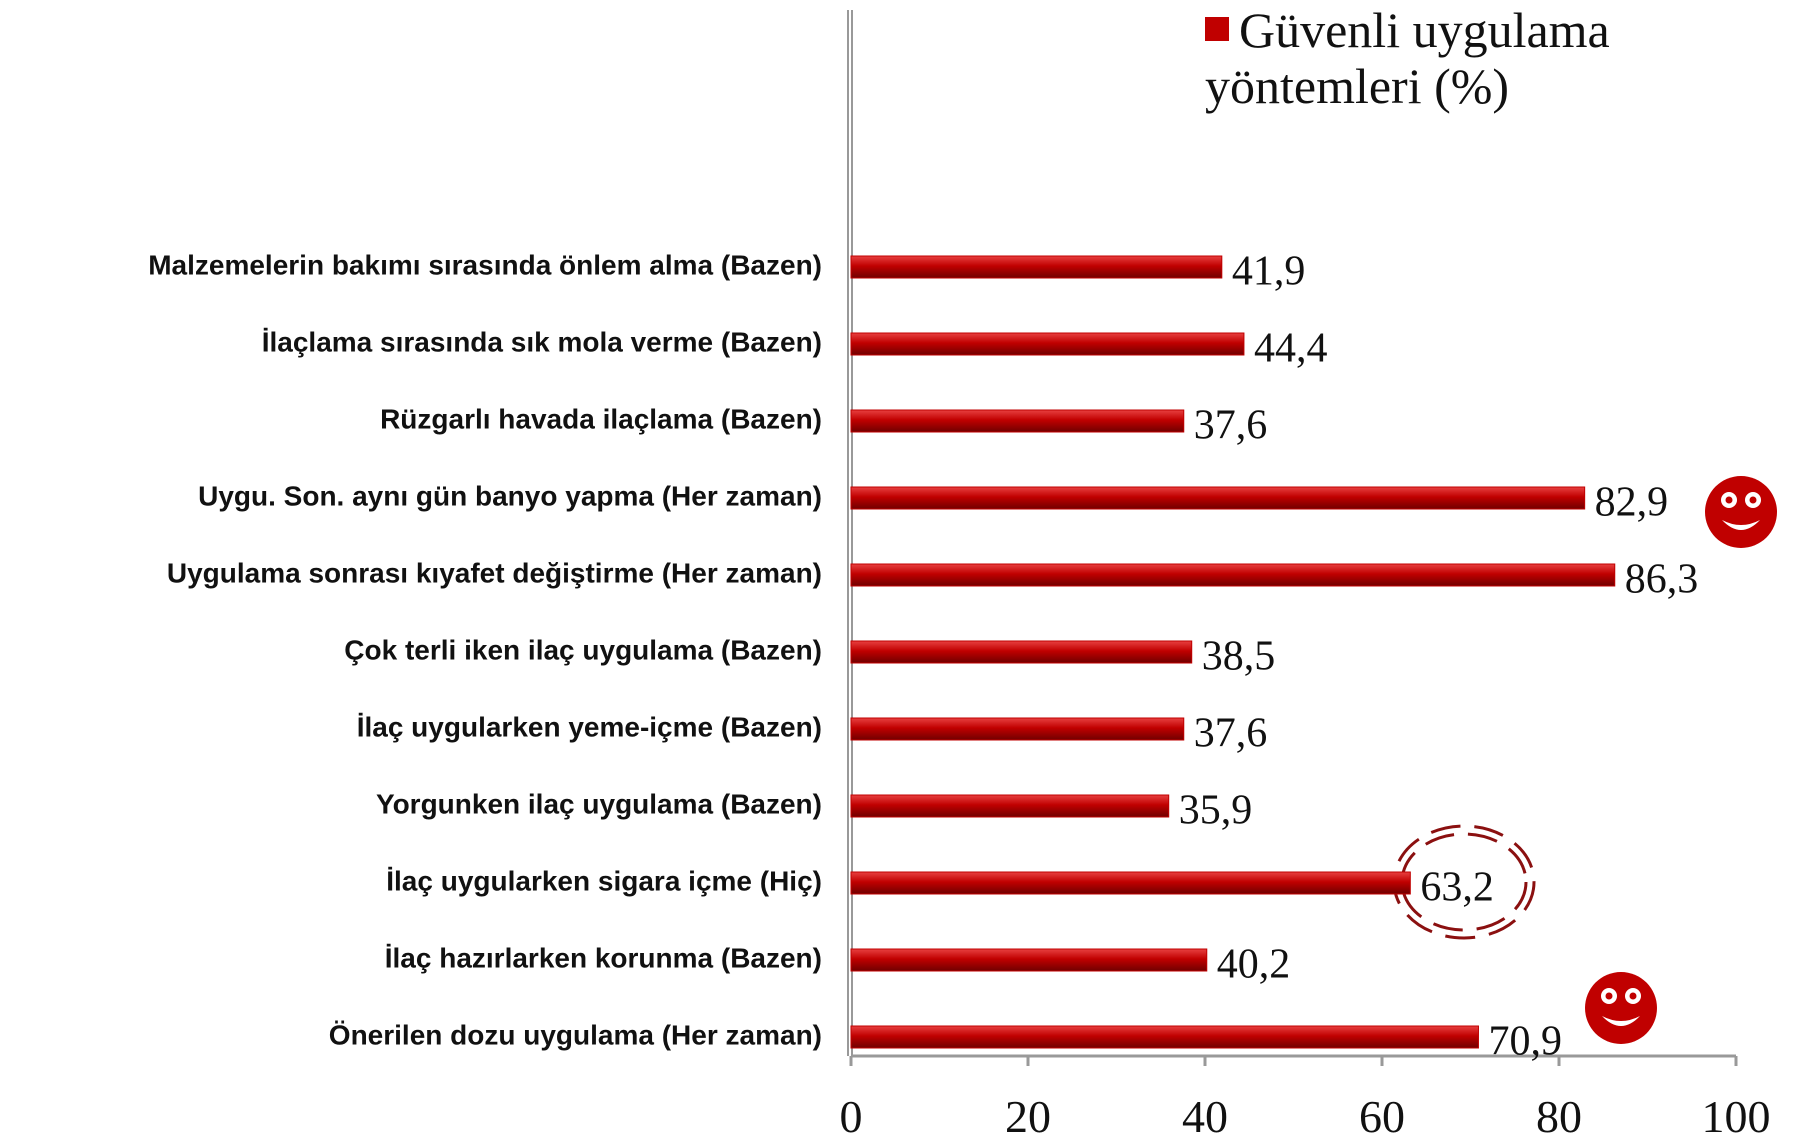 The image size is (1796, 1142). Describe the element at coordinates (1217, 29) in the screenshot. I see `legend-swatch` at that location.